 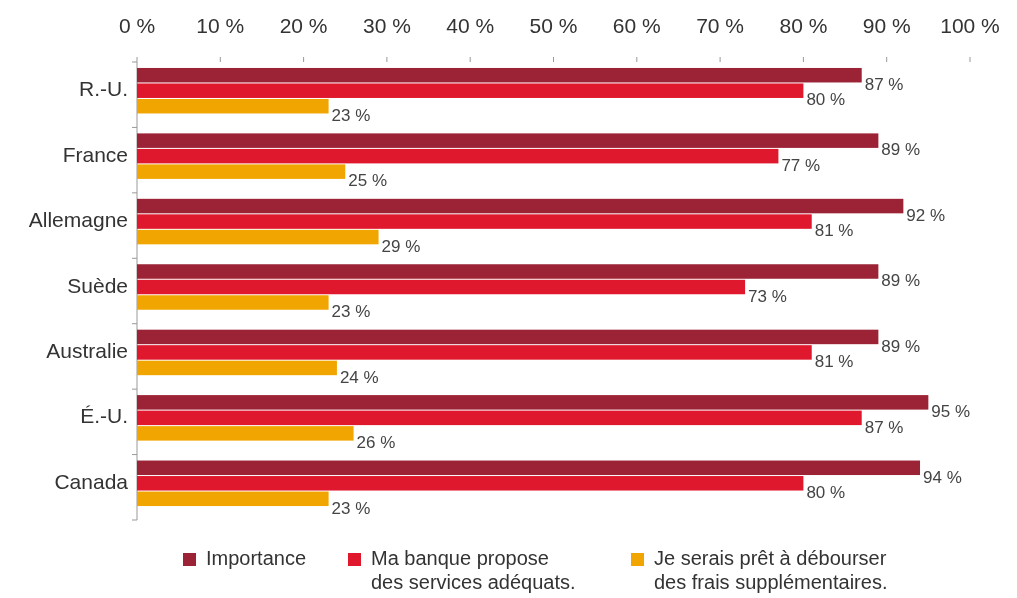 I want to click on legend-label: Ma banque propose des services adéquats., so click(x=473, y=570).